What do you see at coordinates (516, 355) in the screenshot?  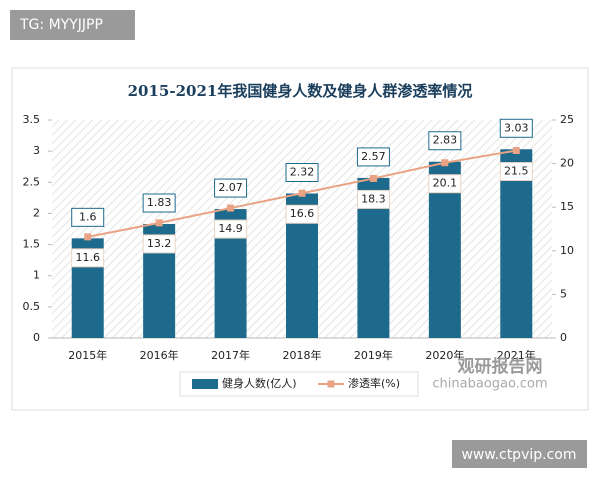 I see `x-tick-label: 2021年` at bounding box center [516, 355].